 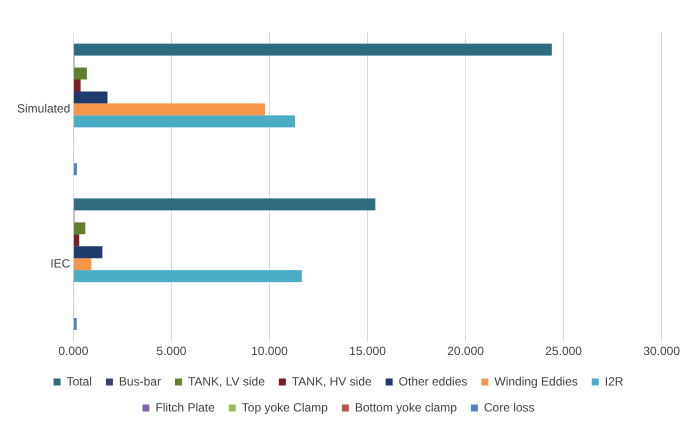 What do you see at coordinates (563, 351) in the screenshot?
I see `x-tick-label: 25.000` at bounding box center [563, 351].